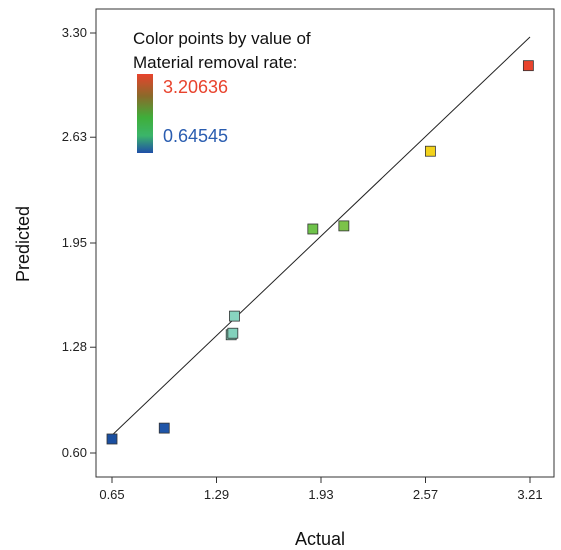  I want to click on y-tick-label: 3.30, so click(74, 32).